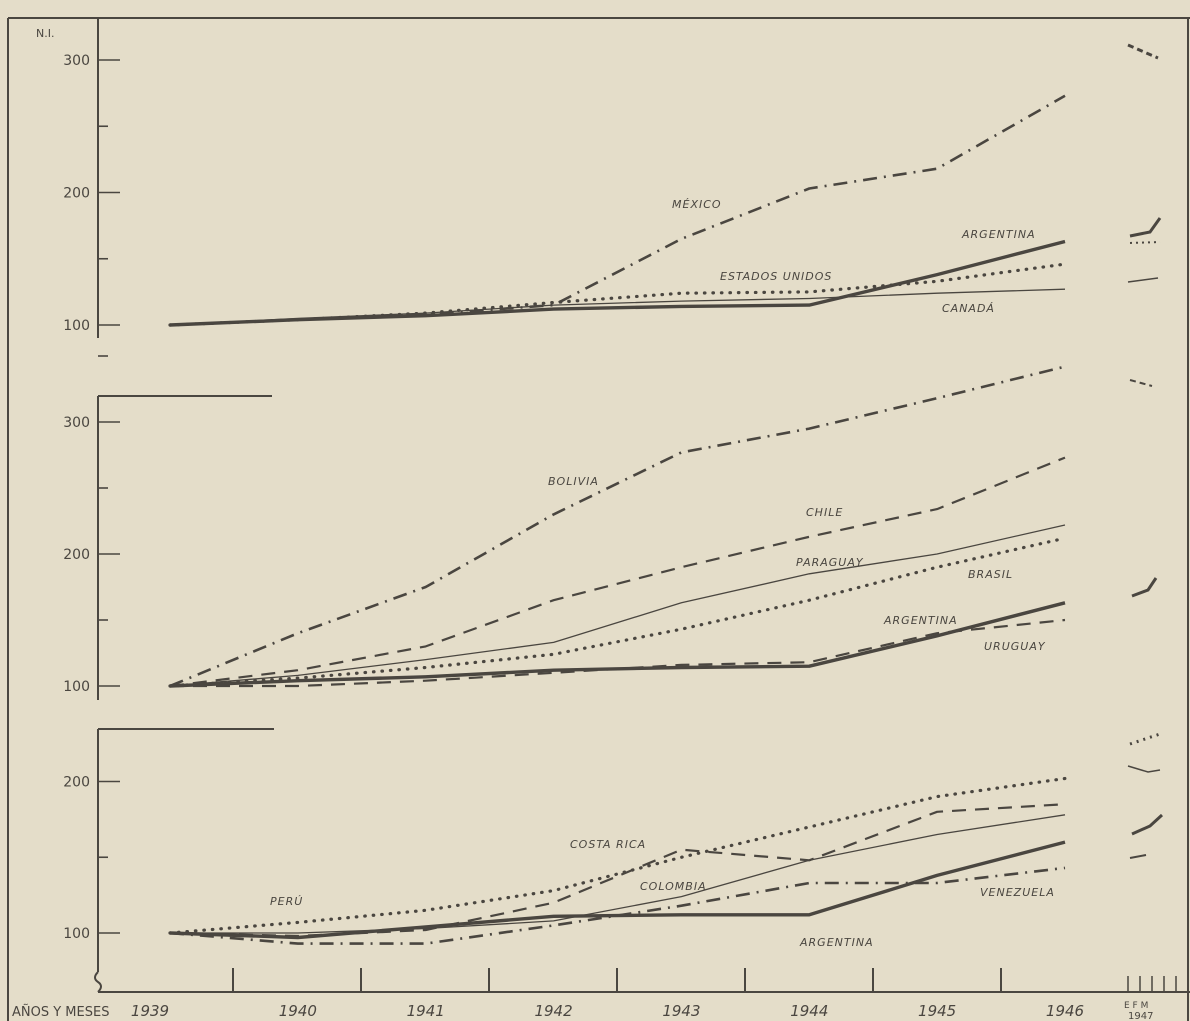 This screenshot has width=1190, height=1021. I want to click on label-bolivia: BOLIVIA, so click(573, 481).